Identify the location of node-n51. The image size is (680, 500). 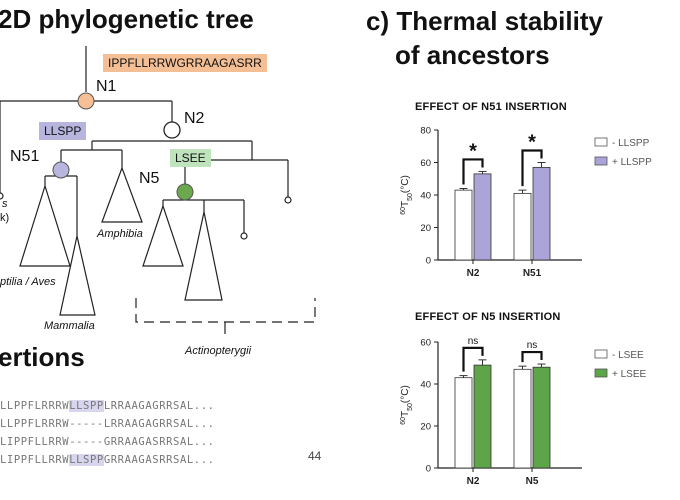
(61, 170).